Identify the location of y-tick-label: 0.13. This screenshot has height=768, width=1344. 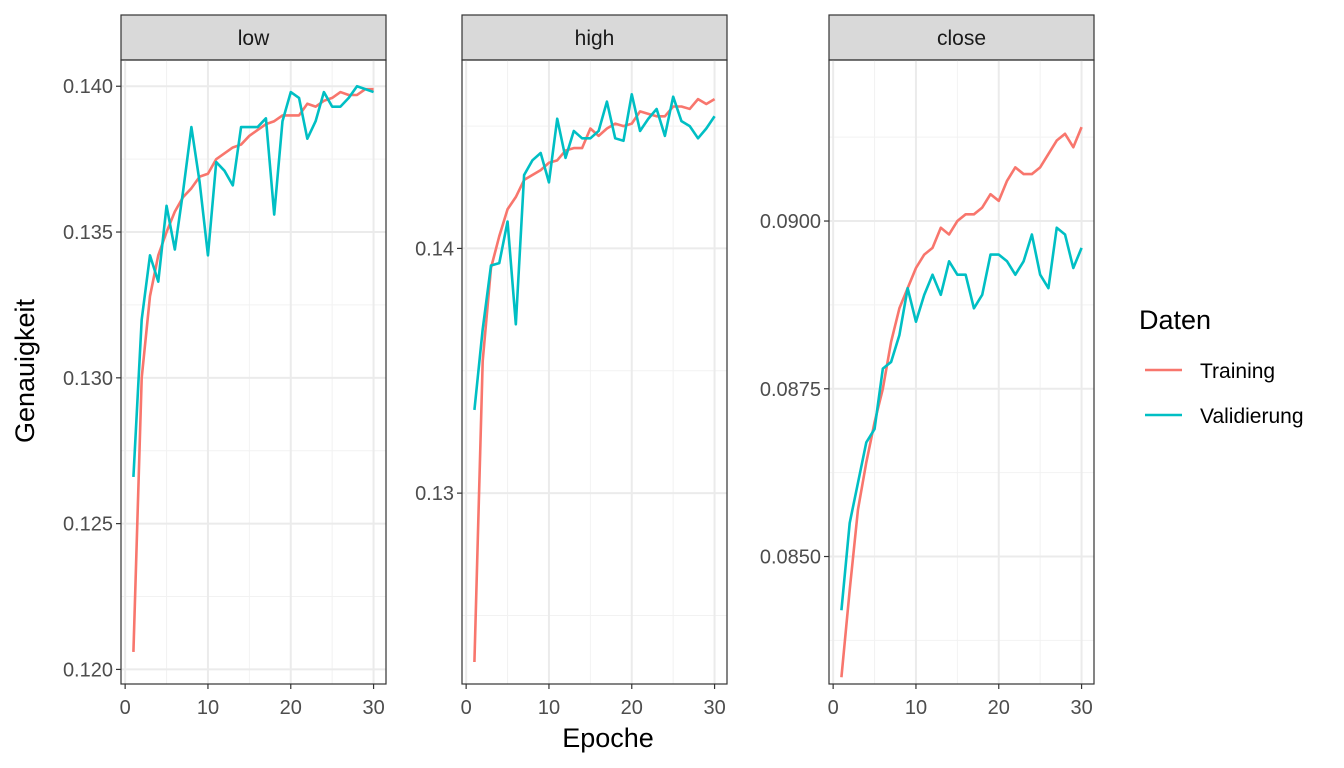
(434, 494).